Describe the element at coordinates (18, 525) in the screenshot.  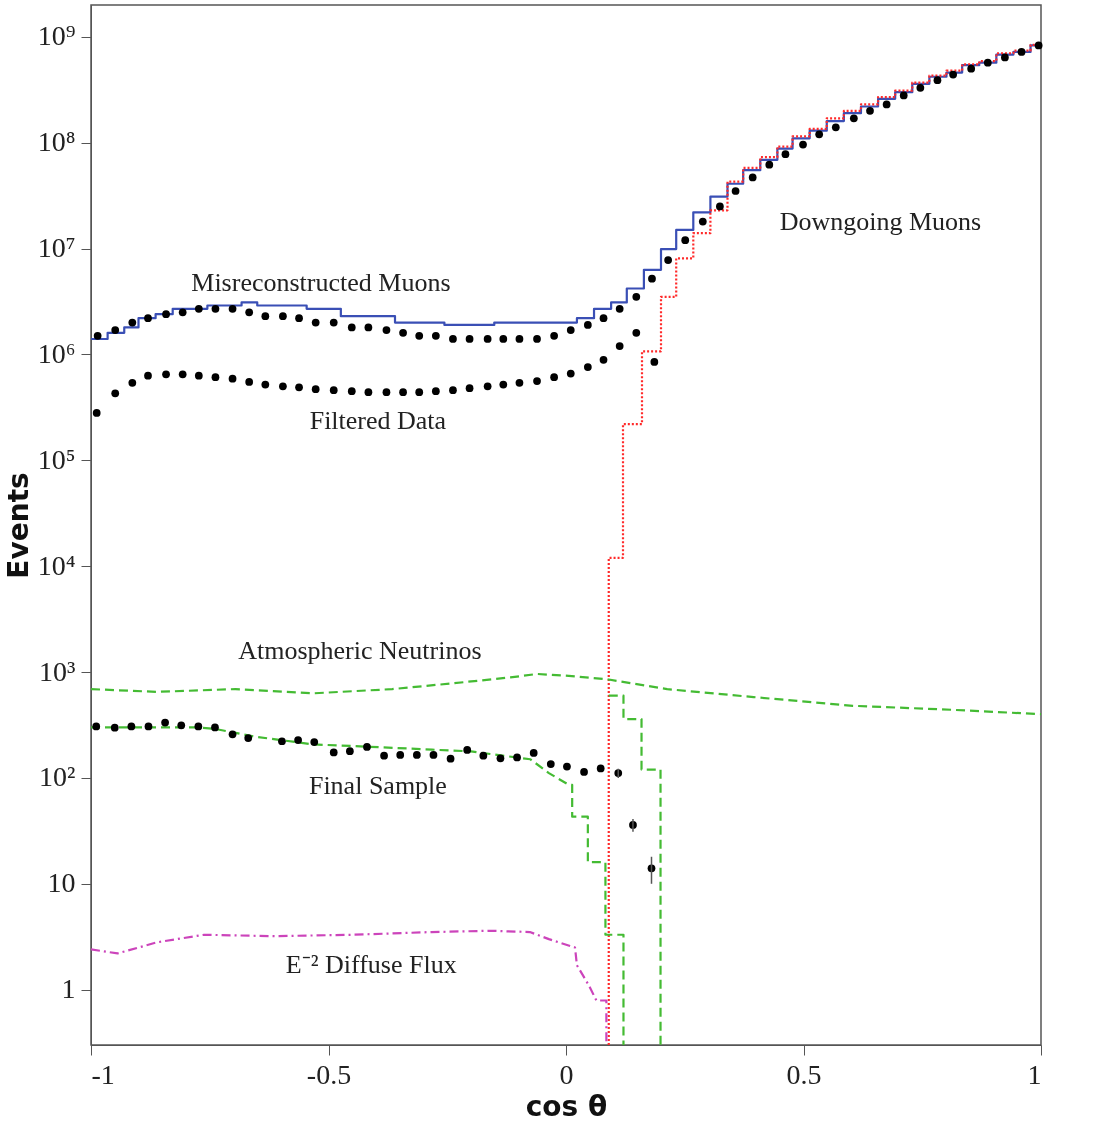
I see `y-axis-title: Events` at that location.